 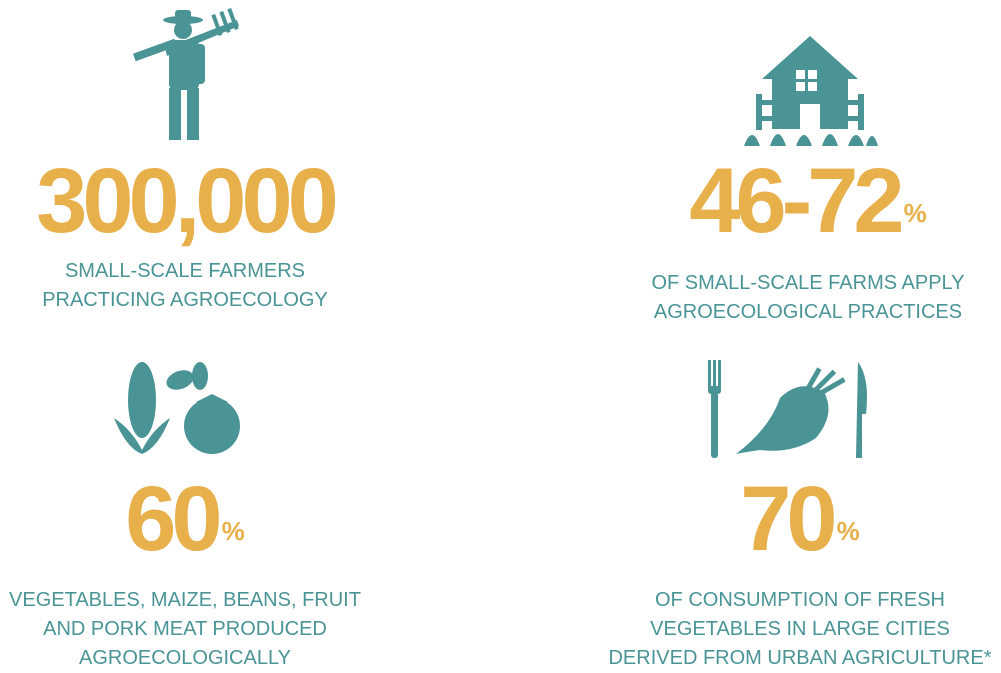 What do you see at coordinates (185, 300) in the screenshot?
I see `description-line: PRACTICING AGROECOLOGY` at bounding box center [185, 300].